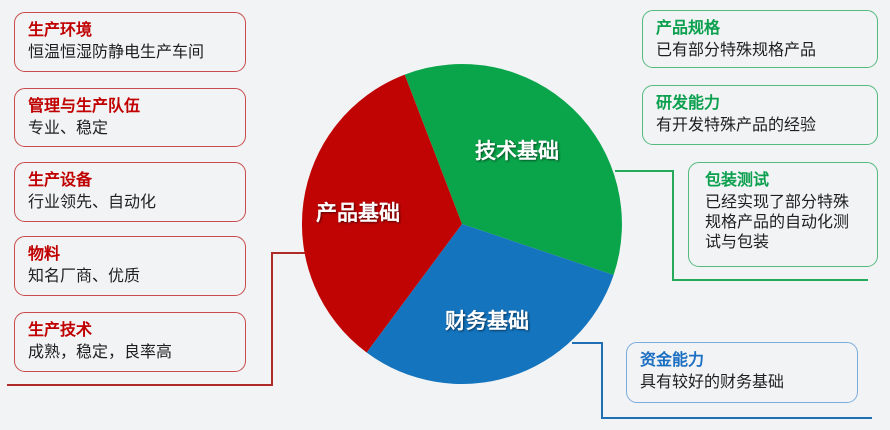  I want to click on note-desc: 知名厂商、优质, so click(84, 275).